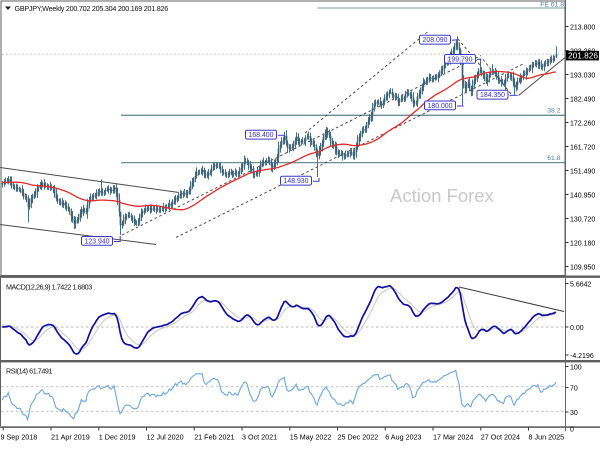 Image resolution: width=600 pixels, height=450 pixels. What do you see at coordinates (97, 241) in the screenshot?
I see `svg-text: 123.940` at bounding box center [97, 241].